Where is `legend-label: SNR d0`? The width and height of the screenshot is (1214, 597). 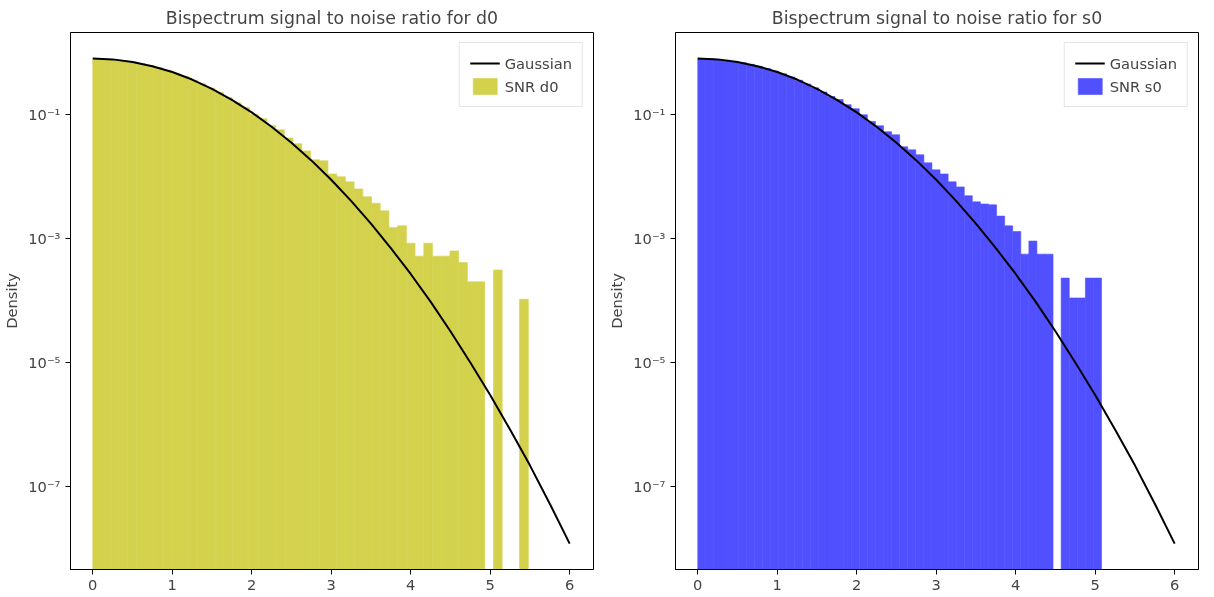
legend-label: SNR d0 is located at coordinates (531, 86).